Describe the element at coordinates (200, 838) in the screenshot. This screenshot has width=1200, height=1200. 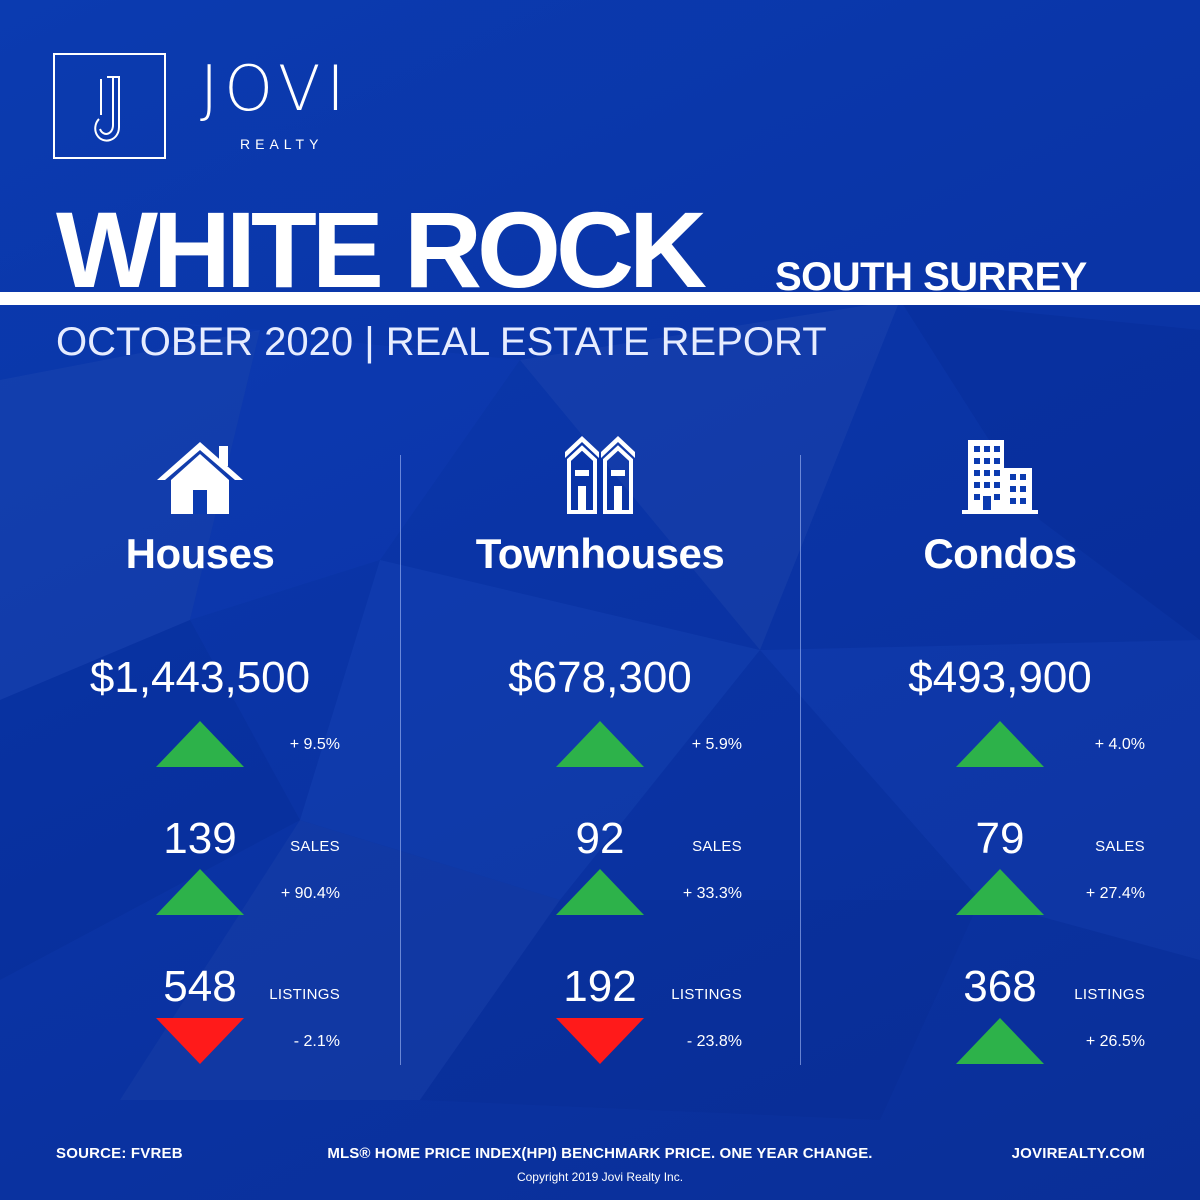
I see `sales-count: 139` at that location.